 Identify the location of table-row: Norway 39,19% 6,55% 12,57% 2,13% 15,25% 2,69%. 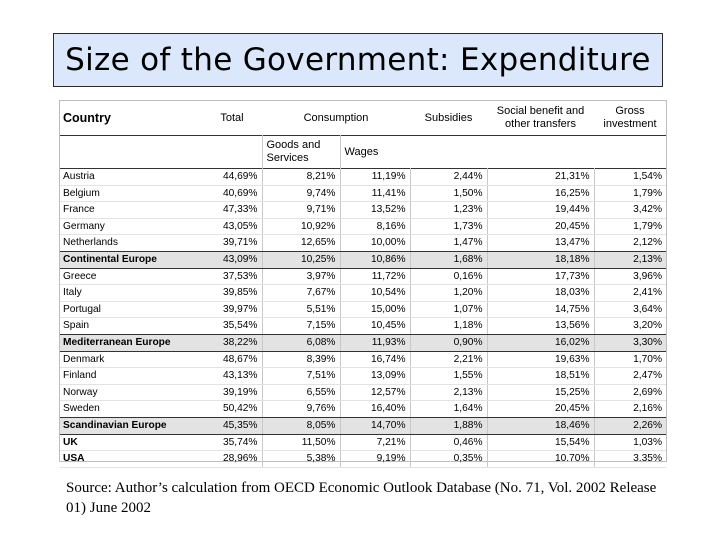
(363, 393).